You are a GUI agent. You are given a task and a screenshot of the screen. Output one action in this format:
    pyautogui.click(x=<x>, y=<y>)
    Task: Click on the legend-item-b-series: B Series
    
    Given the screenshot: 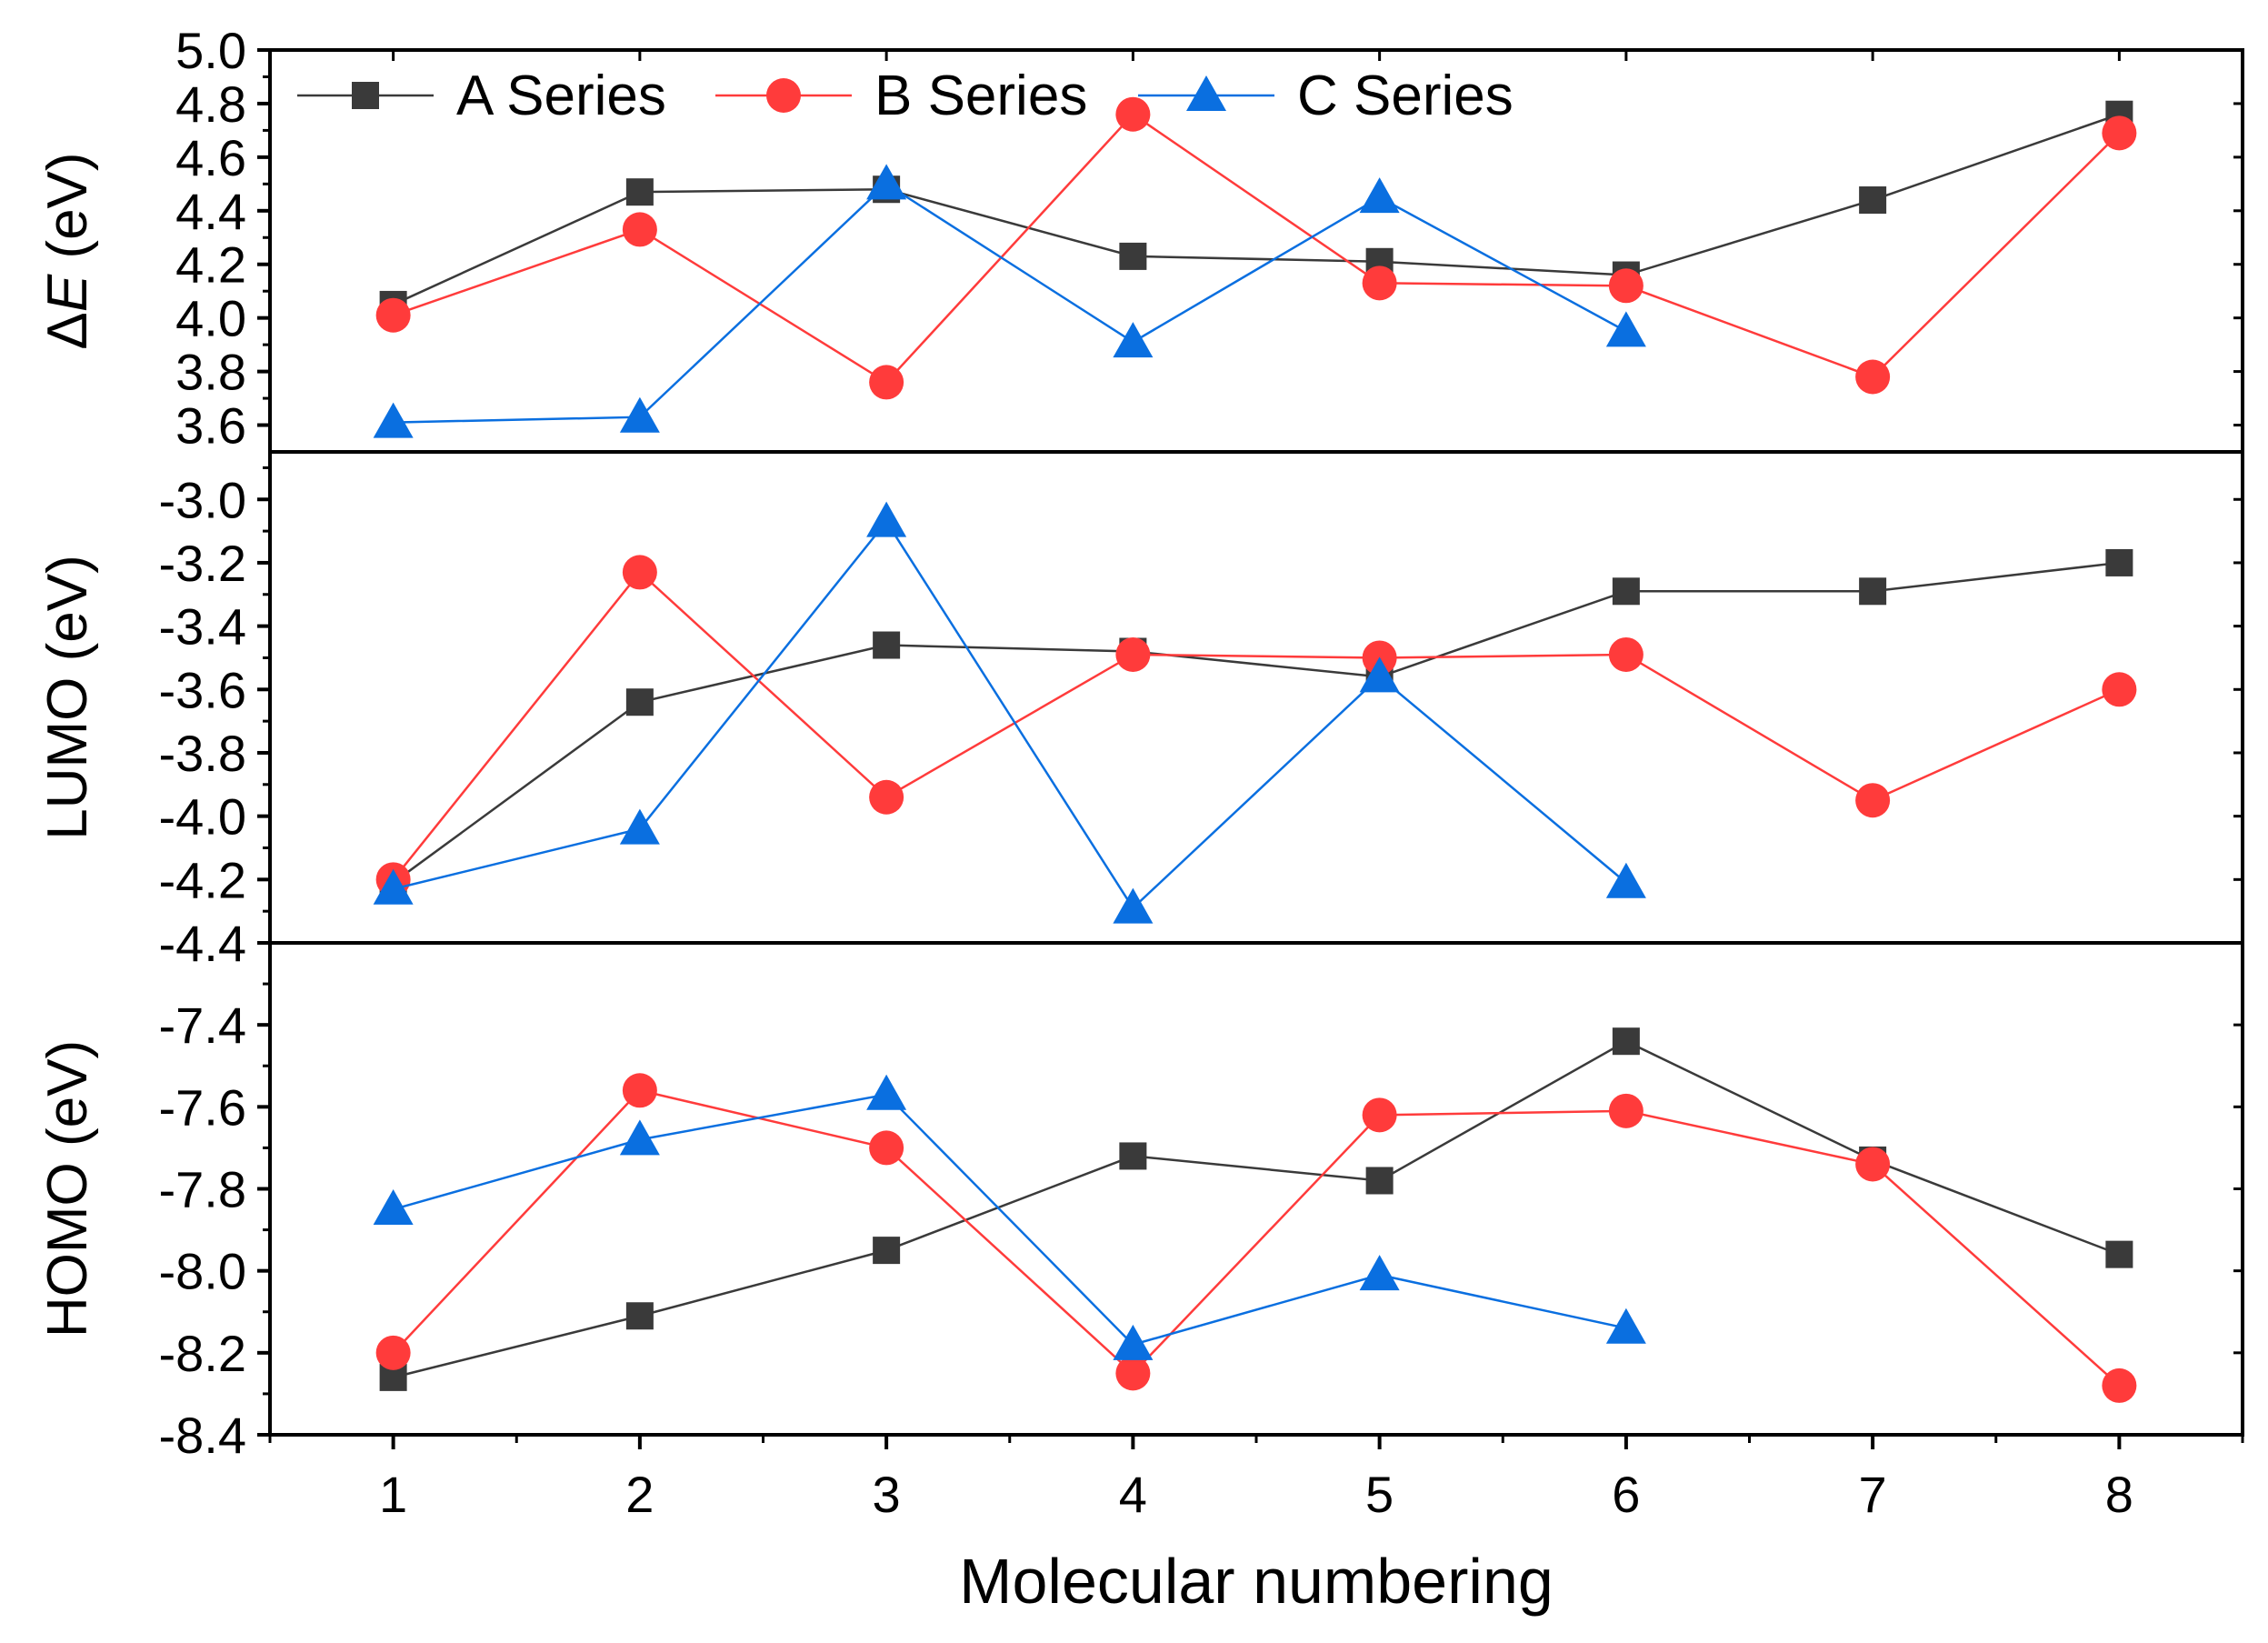 What is the action you would take?
    pyautogui.click(x=901, y=96)
    